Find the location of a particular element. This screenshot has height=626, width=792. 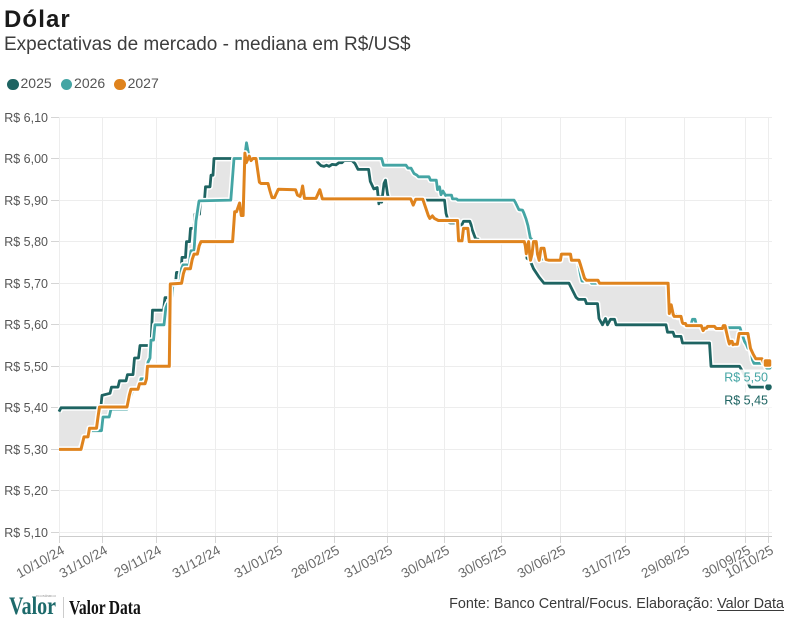

svg-text: 30/04/25 is located at coordinates (425, 562).